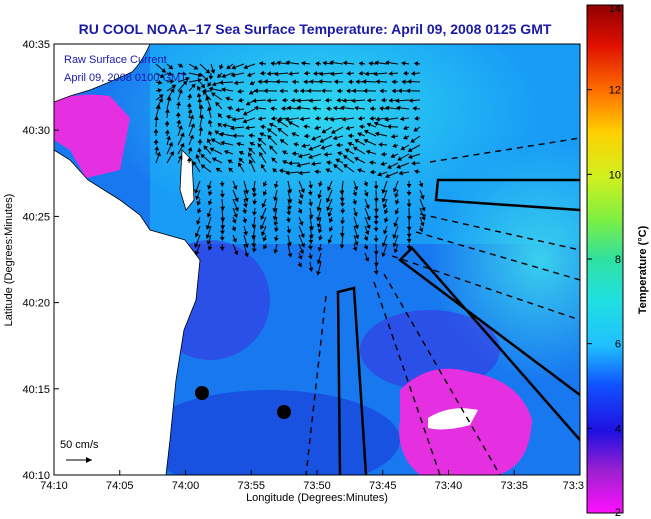  Describe the element at coordinates (125, 78) in the screenshot. I see `annotation-line-2: April 09, 2008 0100 GMT` at that location.